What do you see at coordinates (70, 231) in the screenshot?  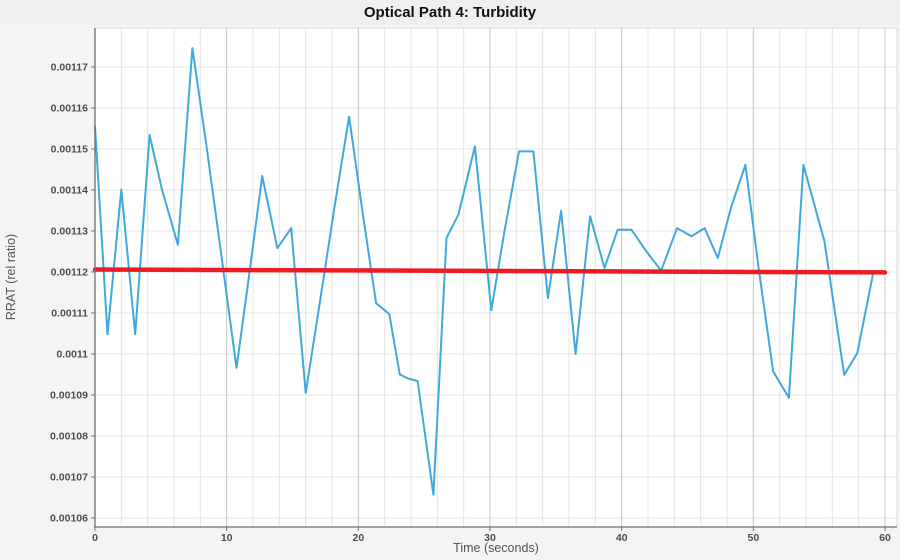 I see `y-tick-label: 0.00113` at bounding box center [70, 231].